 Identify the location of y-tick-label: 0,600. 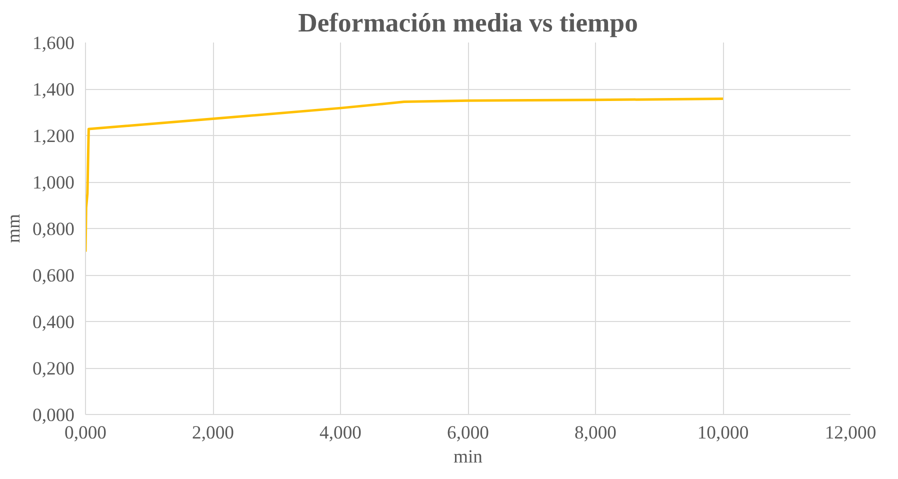
(53, 276).